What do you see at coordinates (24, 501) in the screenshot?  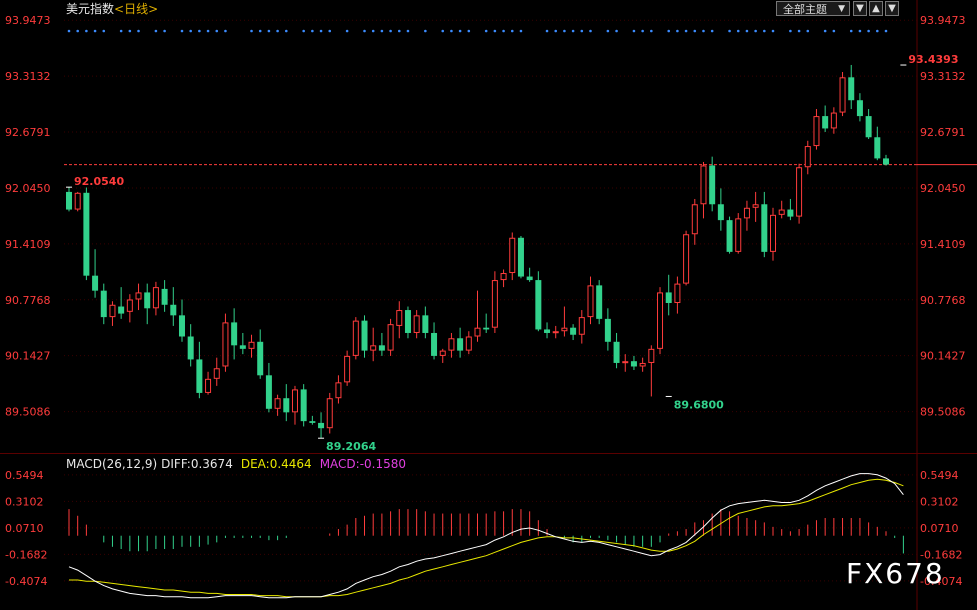 I see `macd-y-tick-left: 0.3102` at bounding box center [24, 501].